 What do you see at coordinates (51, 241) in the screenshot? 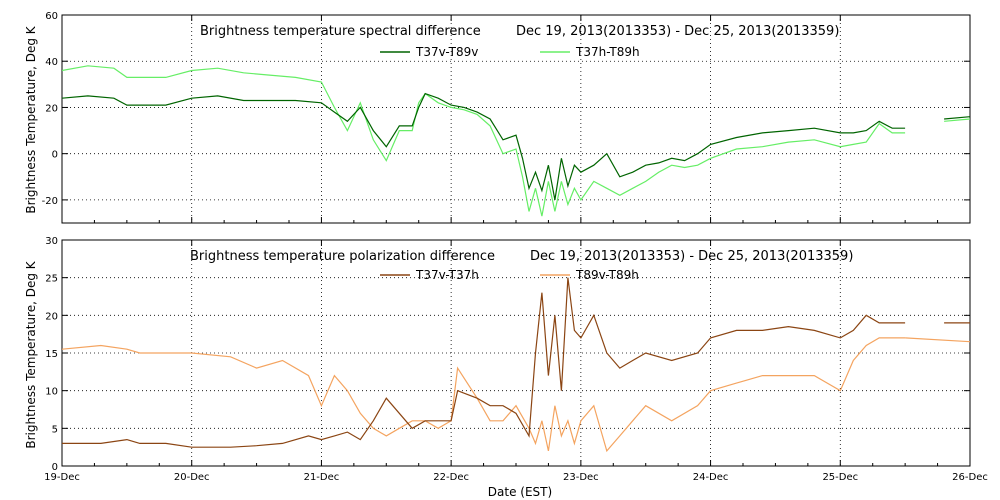
I see `bottom-y-tick-label: 30` at bounding box center [51, 241].